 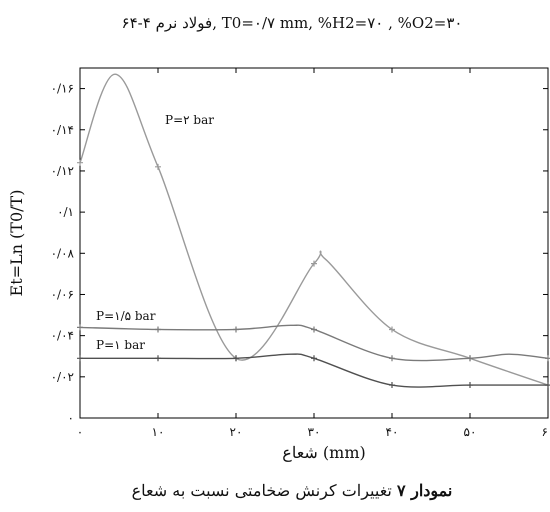 I want to click on series-label-2: P=۱/۵ bar, so click(x=126, y=316).